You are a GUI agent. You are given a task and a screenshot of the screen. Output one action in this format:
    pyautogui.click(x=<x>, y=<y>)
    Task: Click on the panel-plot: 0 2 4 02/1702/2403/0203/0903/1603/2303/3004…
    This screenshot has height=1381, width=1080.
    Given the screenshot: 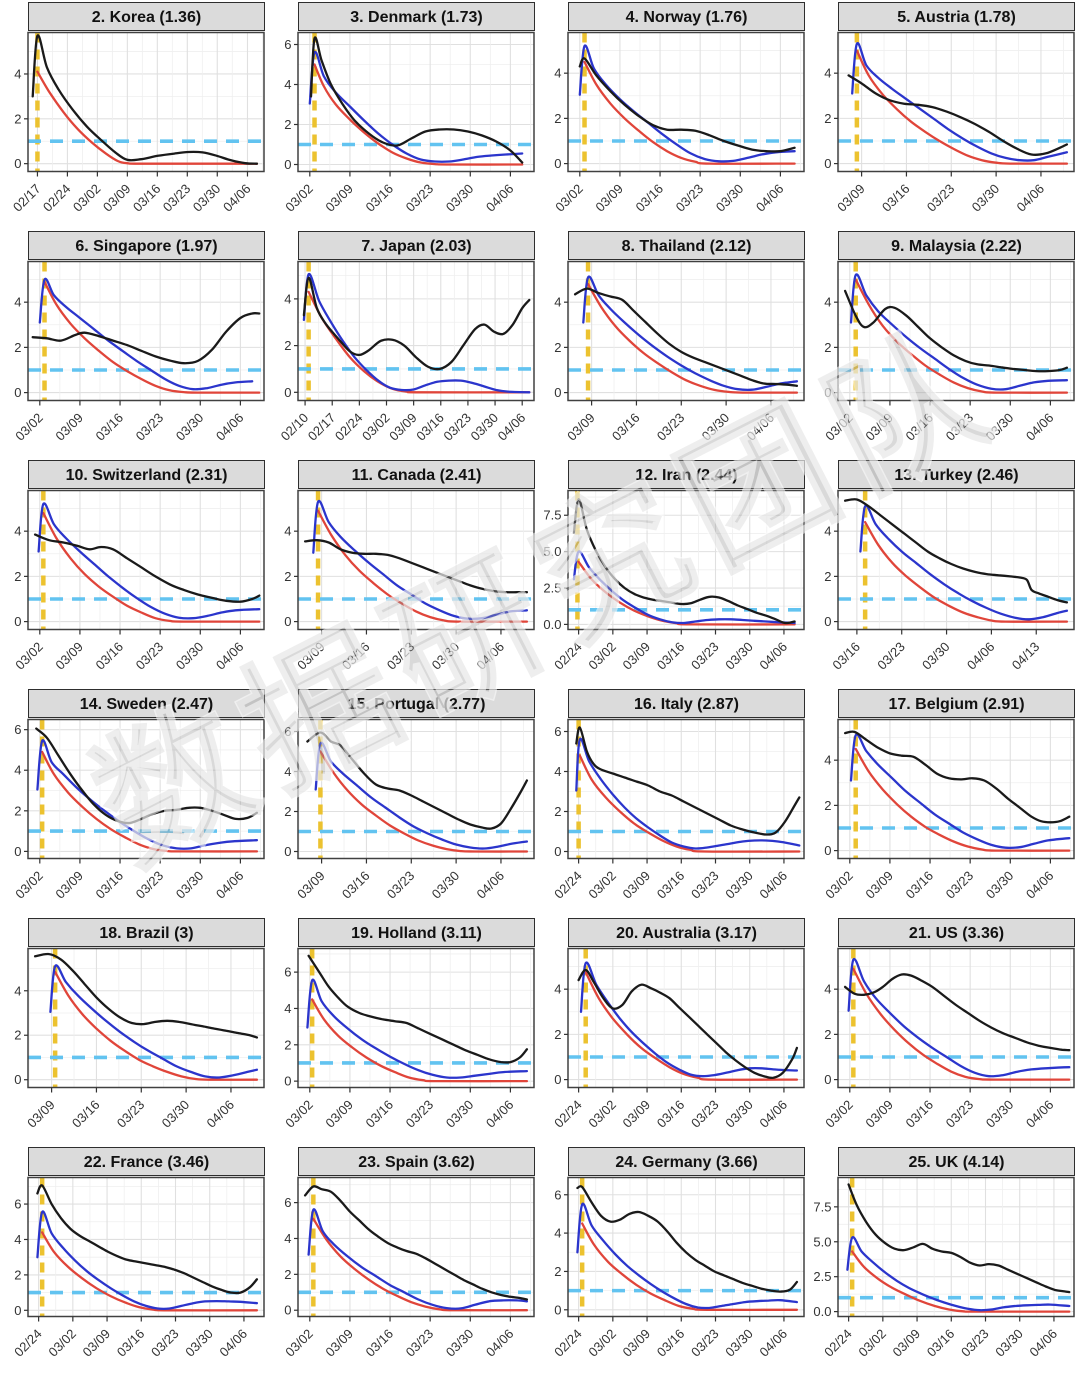 What is the action you would take?
    pyautogui.click(x=137, y=123)
    